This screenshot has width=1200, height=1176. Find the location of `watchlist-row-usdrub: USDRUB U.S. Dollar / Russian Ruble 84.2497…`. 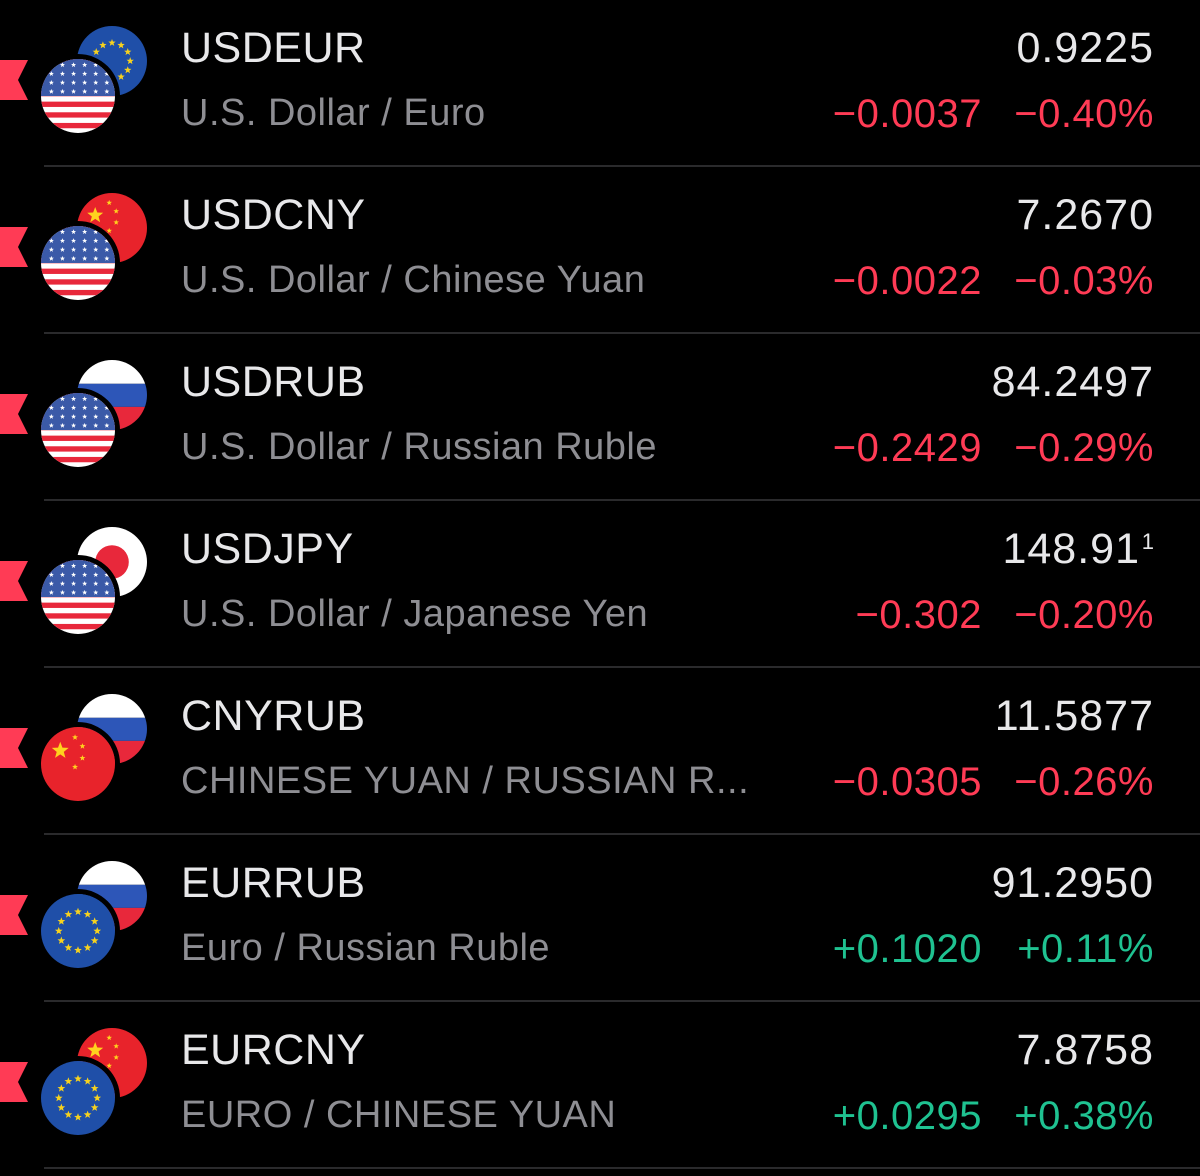

watchlist-row-usdrub: USDRUB U.S. Dollar / Russian Ruble 84.2497… is located at coordinates (600, 417).